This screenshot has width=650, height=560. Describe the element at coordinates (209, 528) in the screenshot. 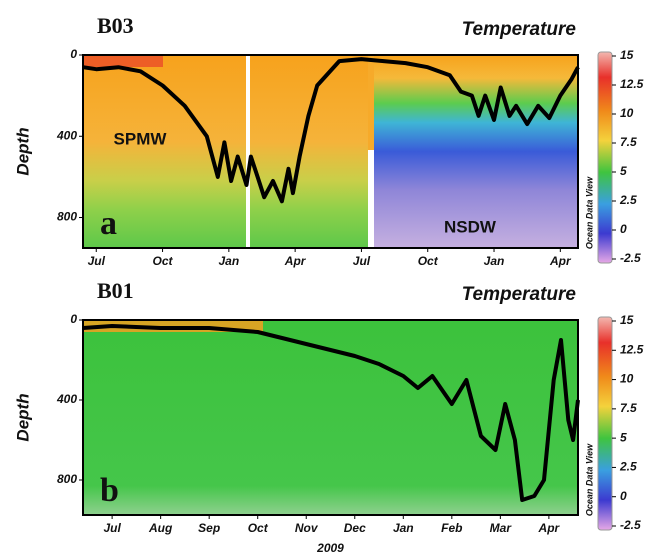

I see `x-tick-label: Sep` at that location.